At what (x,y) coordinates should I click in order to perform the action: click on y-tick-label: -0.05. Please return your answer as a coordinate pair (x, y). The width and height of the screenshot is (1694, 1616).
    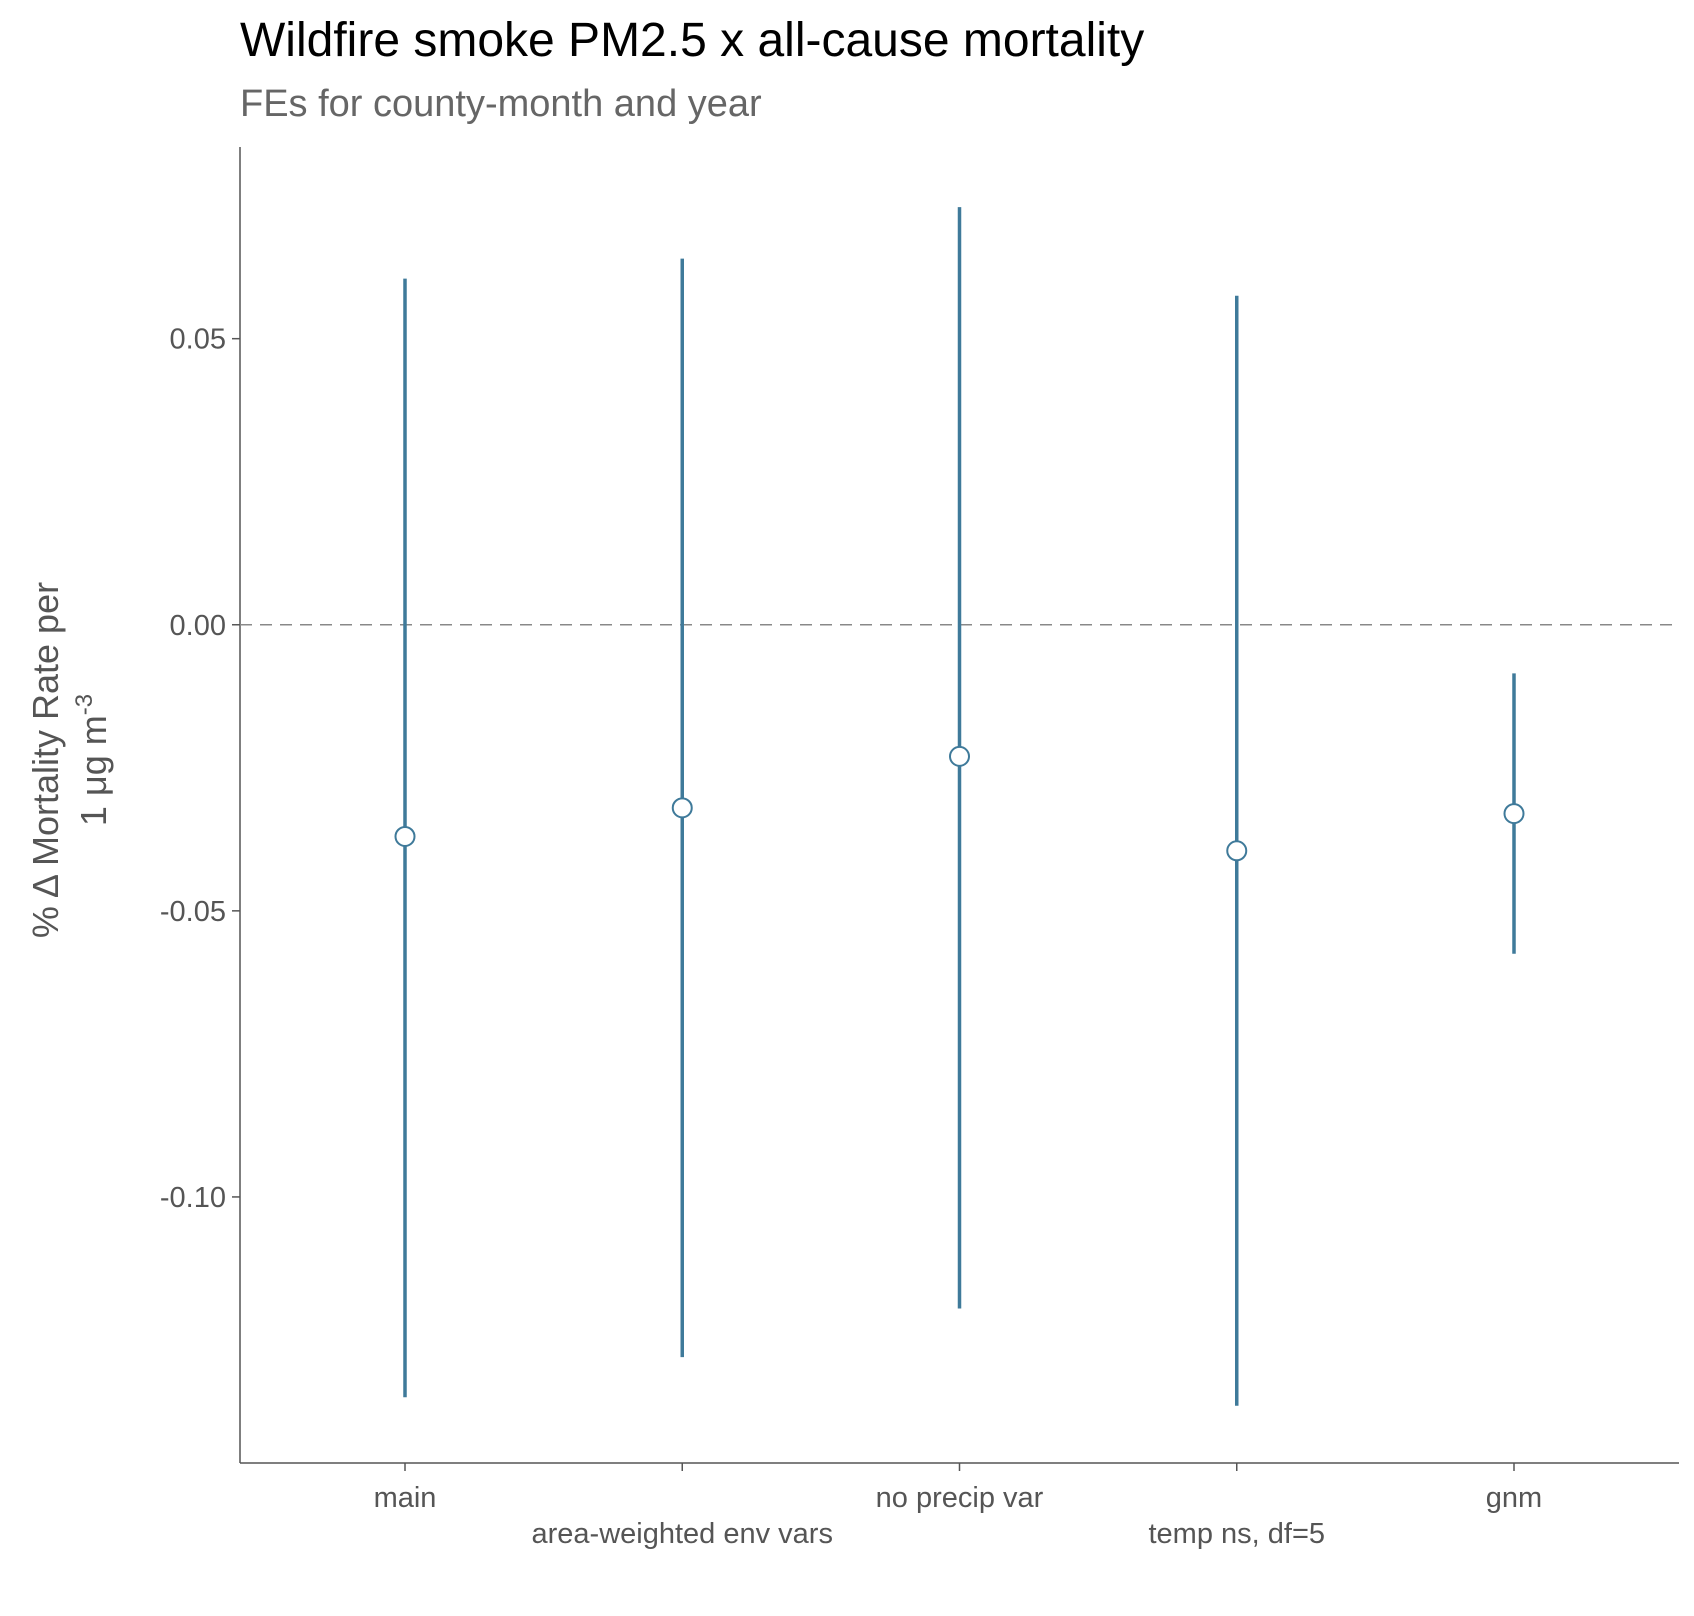
    Looking at the image, I should click on (193, 912).